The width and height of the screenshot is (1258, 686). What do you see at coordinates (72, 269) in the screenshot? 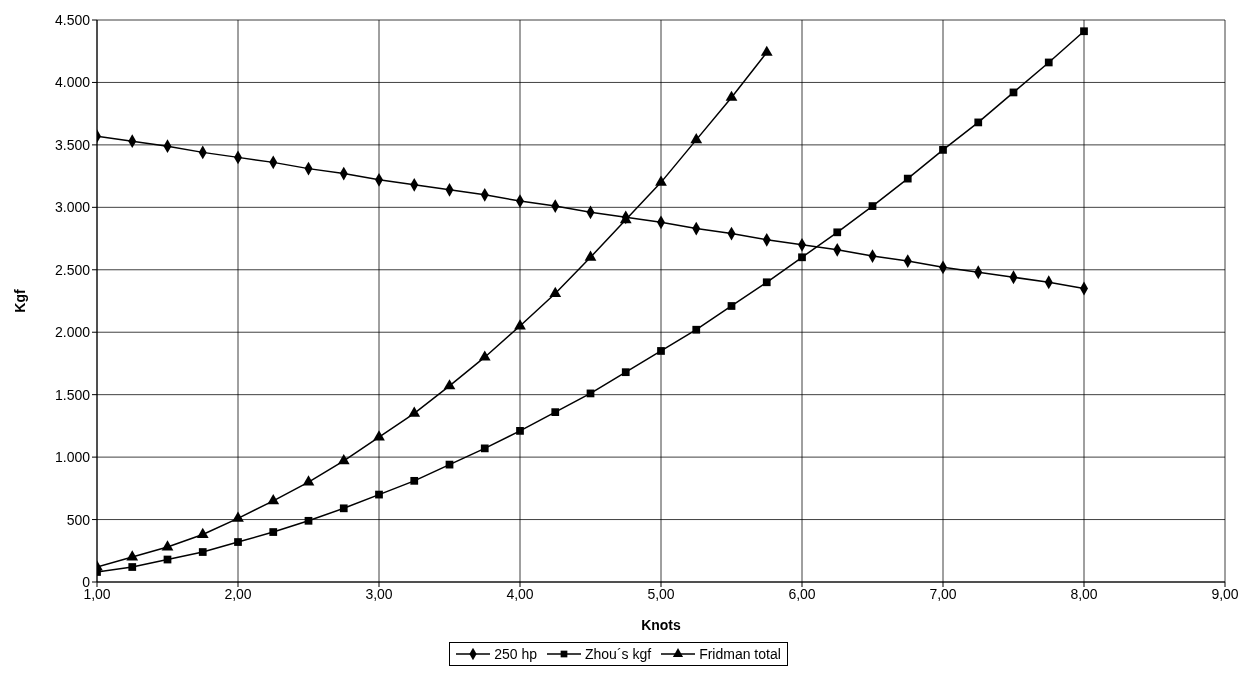
I see `y-tick-label: 2.500` at bounding box center [72, 269].